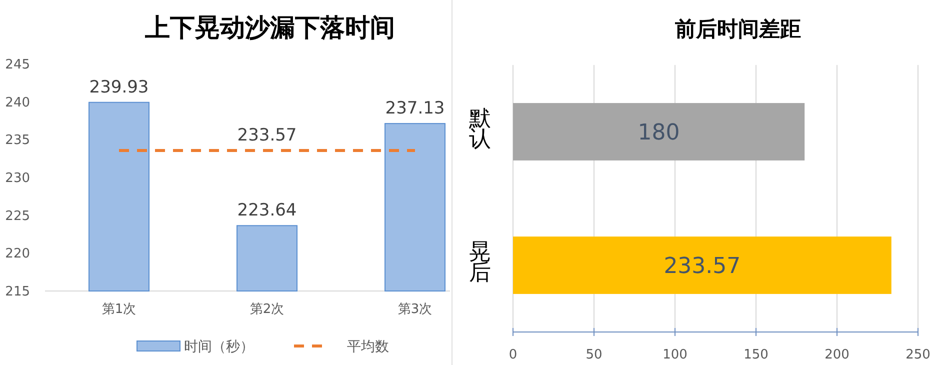 Image resolution: width=938 pixels, height=365 pixels. I want to click on legend-label: 平均数, so click(368, 346).